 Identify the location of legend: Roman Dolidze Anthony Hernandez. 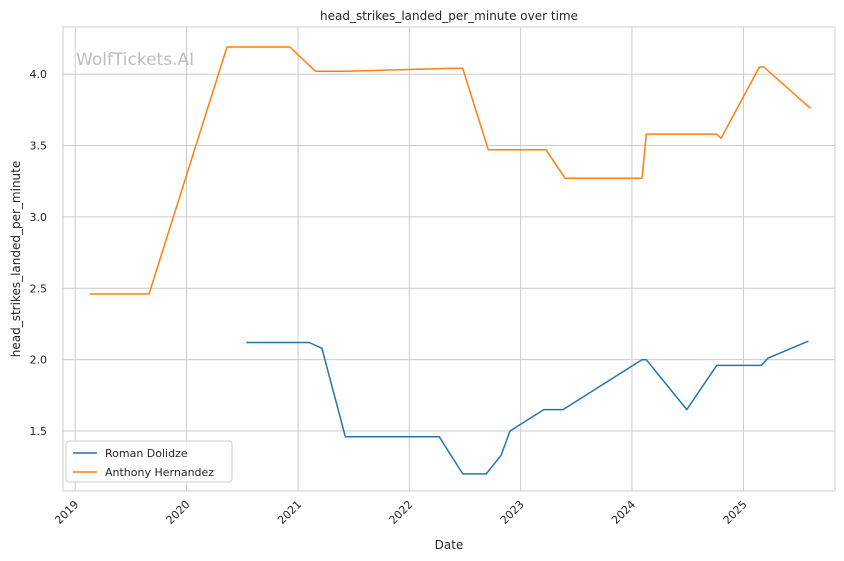
(149, 461).